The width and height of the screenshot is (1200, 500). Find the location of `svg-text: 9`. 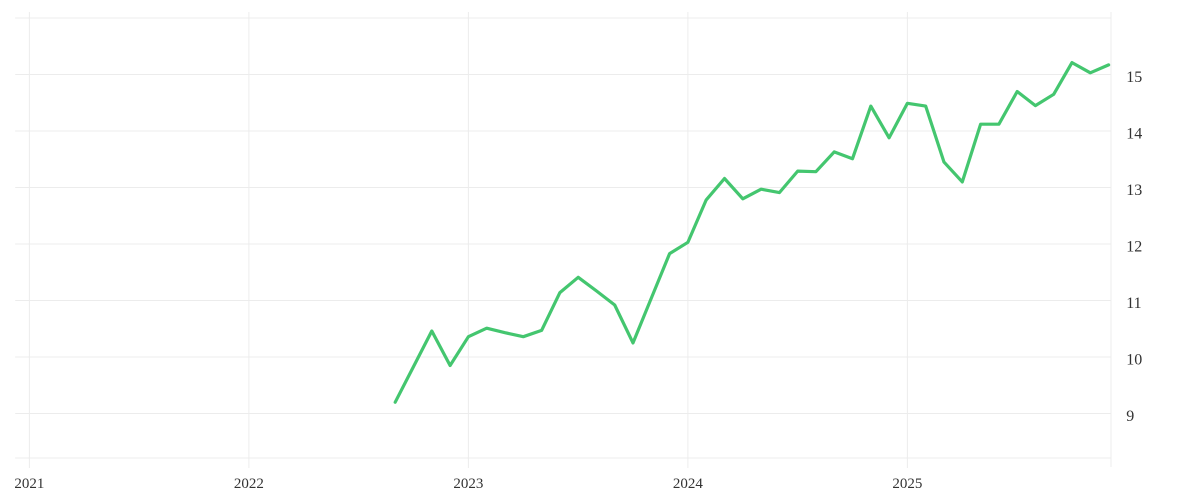

svg-text: 9 is located at coordinates (1130, 416).